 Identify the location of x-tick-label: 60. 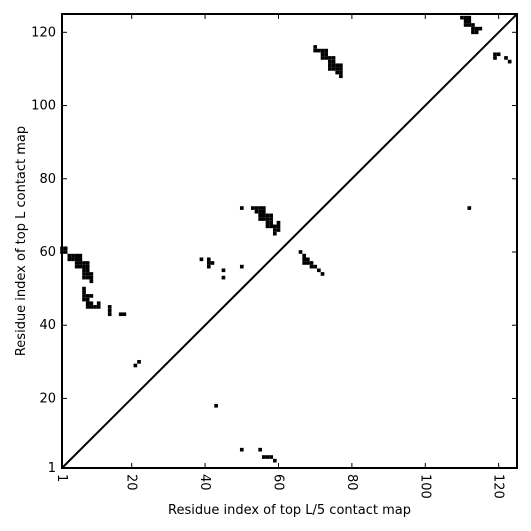
(277, 482).